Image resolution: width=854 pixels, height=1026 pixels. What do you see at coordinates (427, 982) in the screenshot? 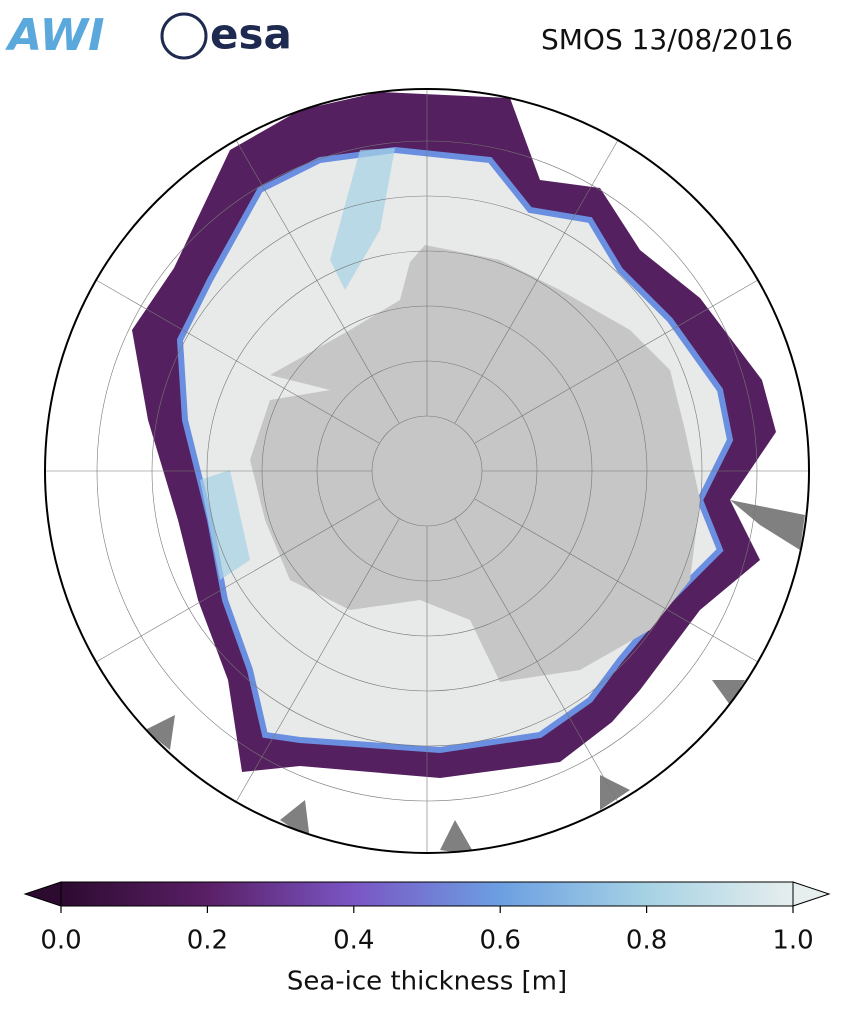
I see `colorbar-label: Sea-ice thickness [m]` at bounding box center [427, 982].